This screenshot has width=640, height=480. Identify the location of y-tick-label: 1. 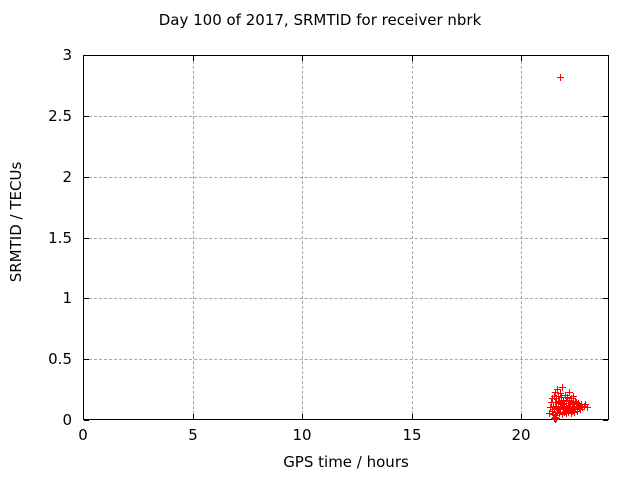
(67, 298).